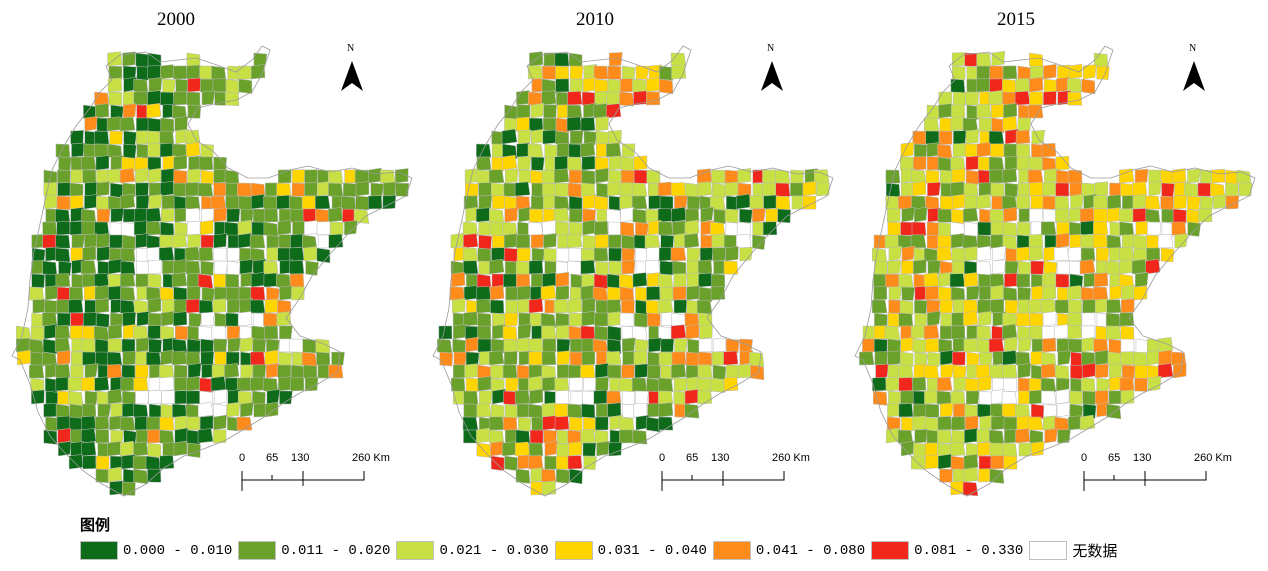 The image size is (1268, 571). What do you see at coordinates (791, 458) in the screenshot?
I see `scale-tick: 260 Km` at bounding box center [791, 458].